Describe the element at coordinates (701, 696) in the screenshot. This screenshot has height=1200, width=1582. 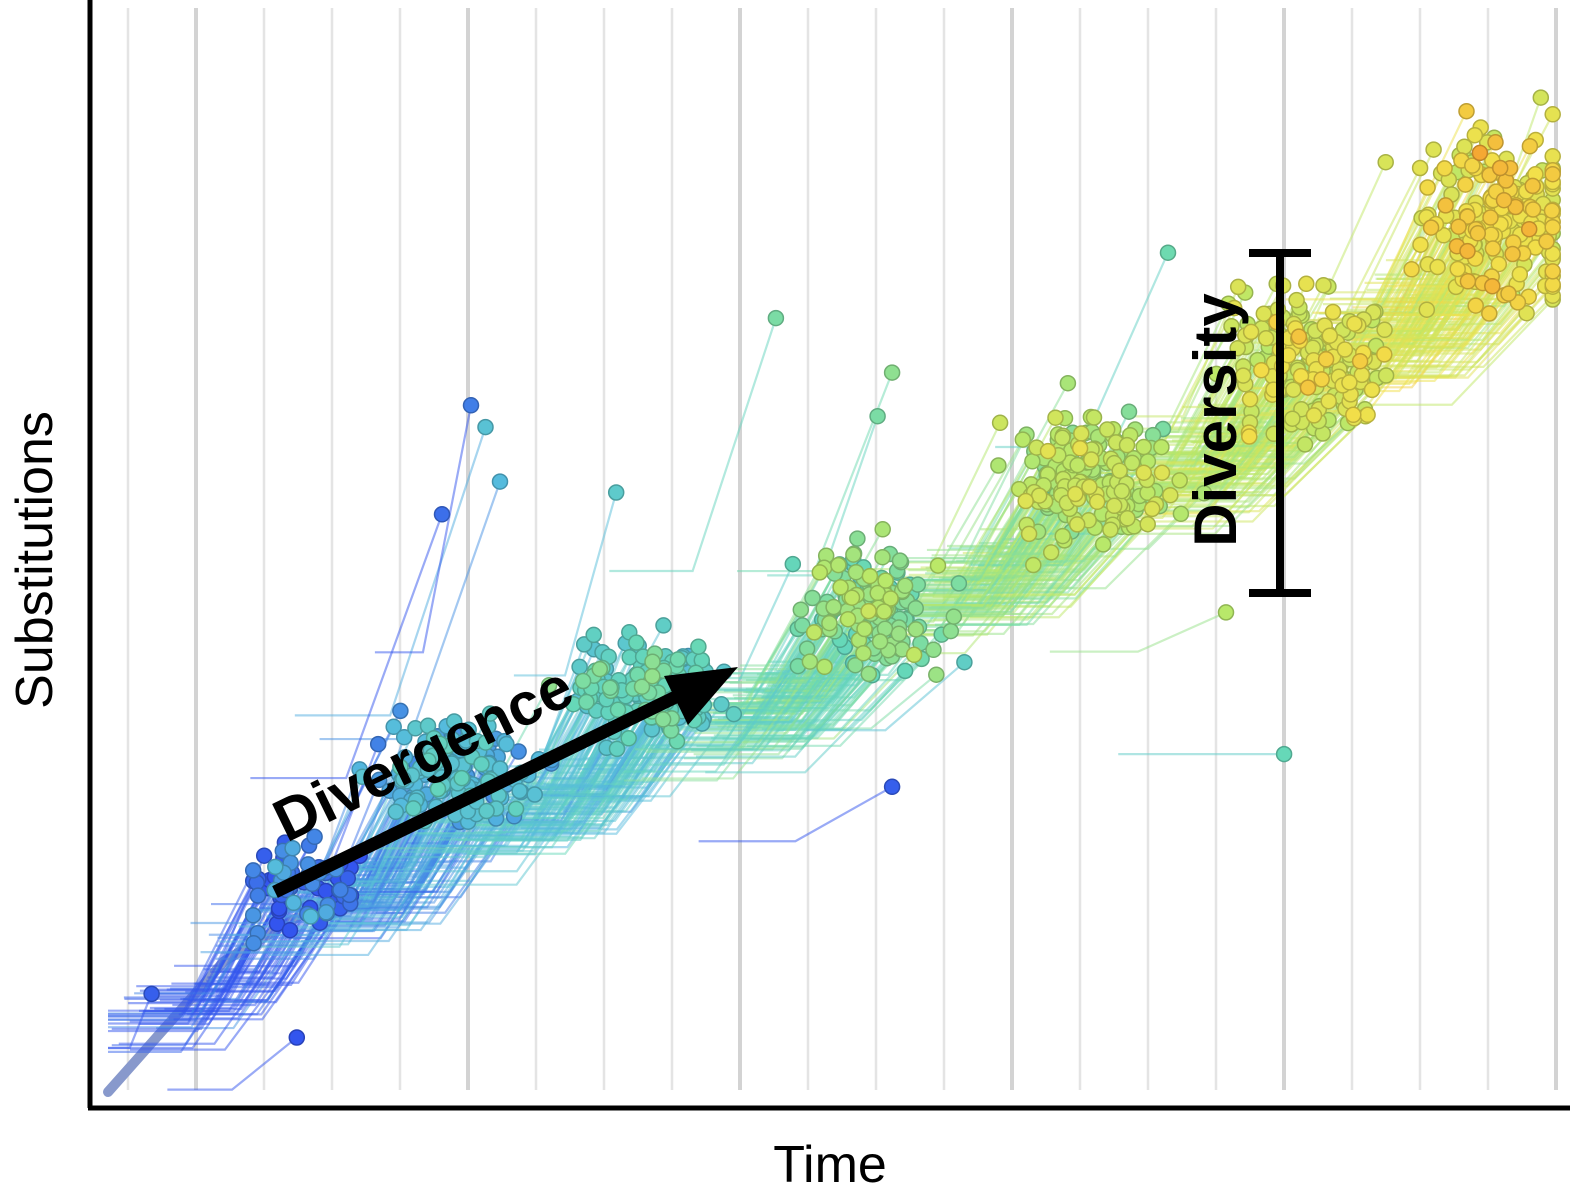
I see `divergence-arrow-head` at that location.